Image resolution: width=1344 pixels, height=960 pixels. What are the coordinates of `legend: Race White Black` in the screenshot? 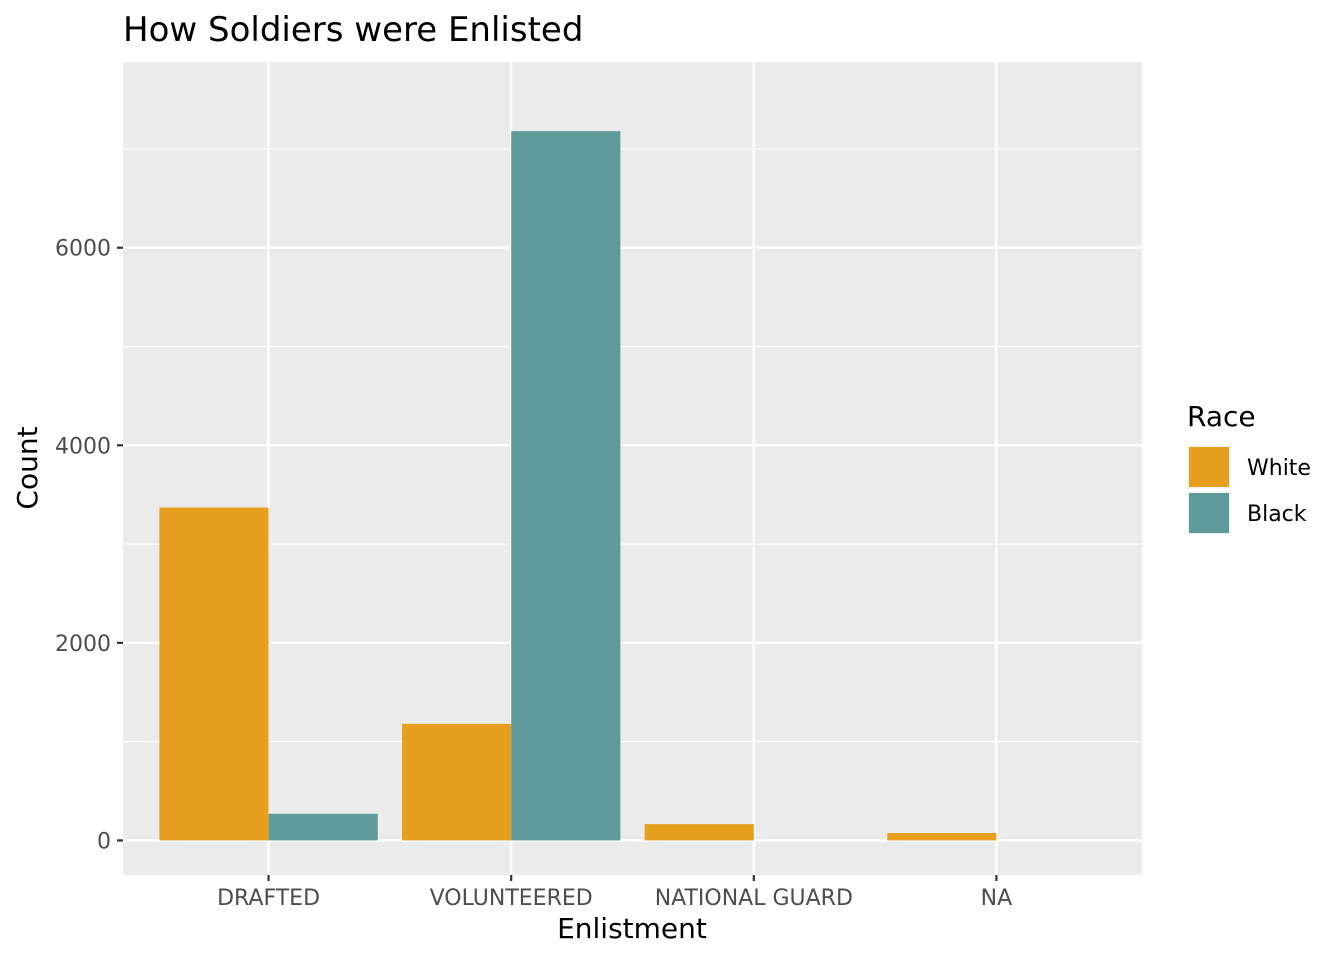 It's located at (1248, 468).